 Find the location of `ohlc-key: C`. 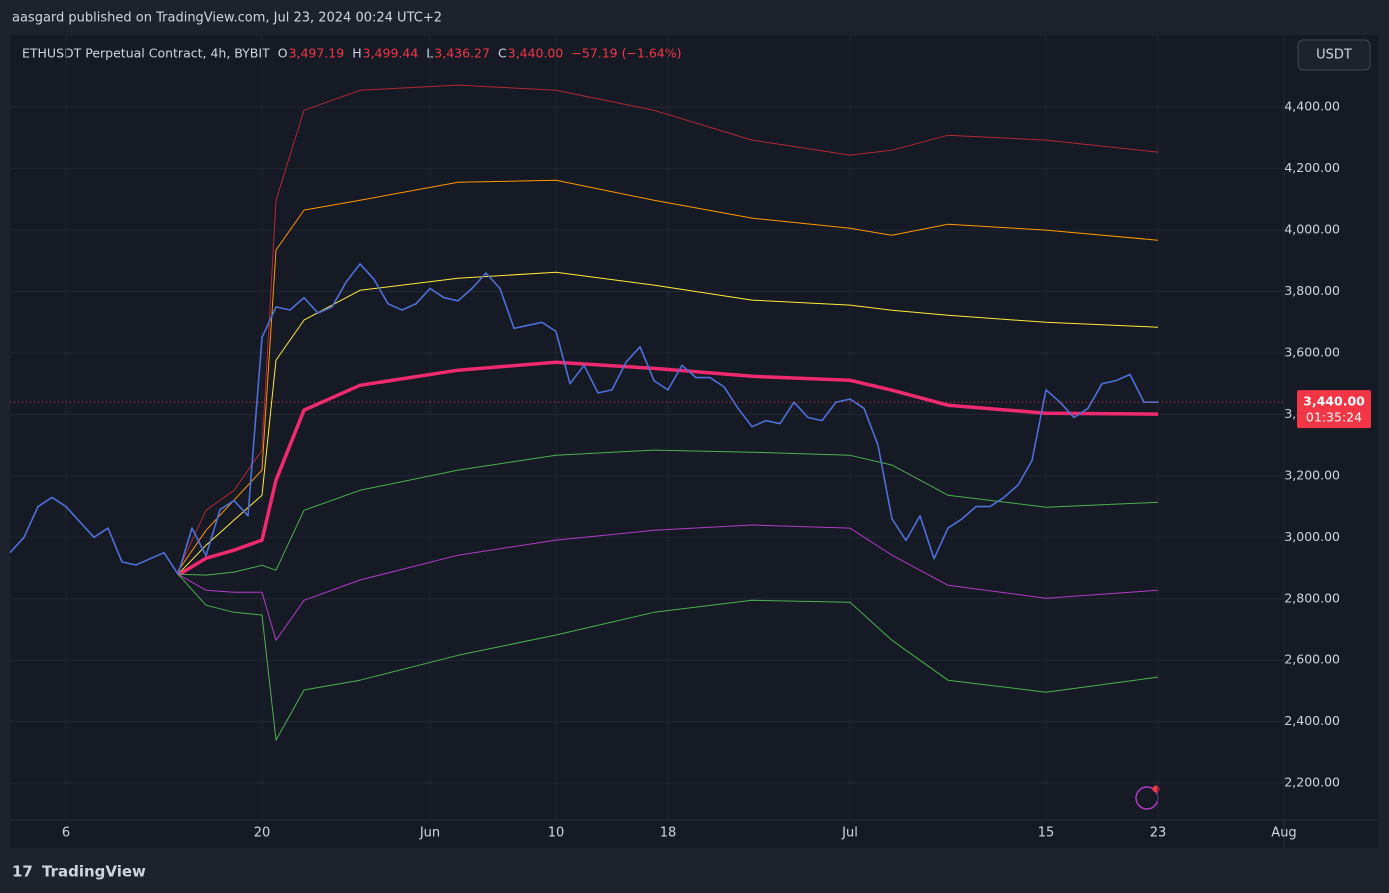

ohlc-key: C is located at coordinates (502, 53).